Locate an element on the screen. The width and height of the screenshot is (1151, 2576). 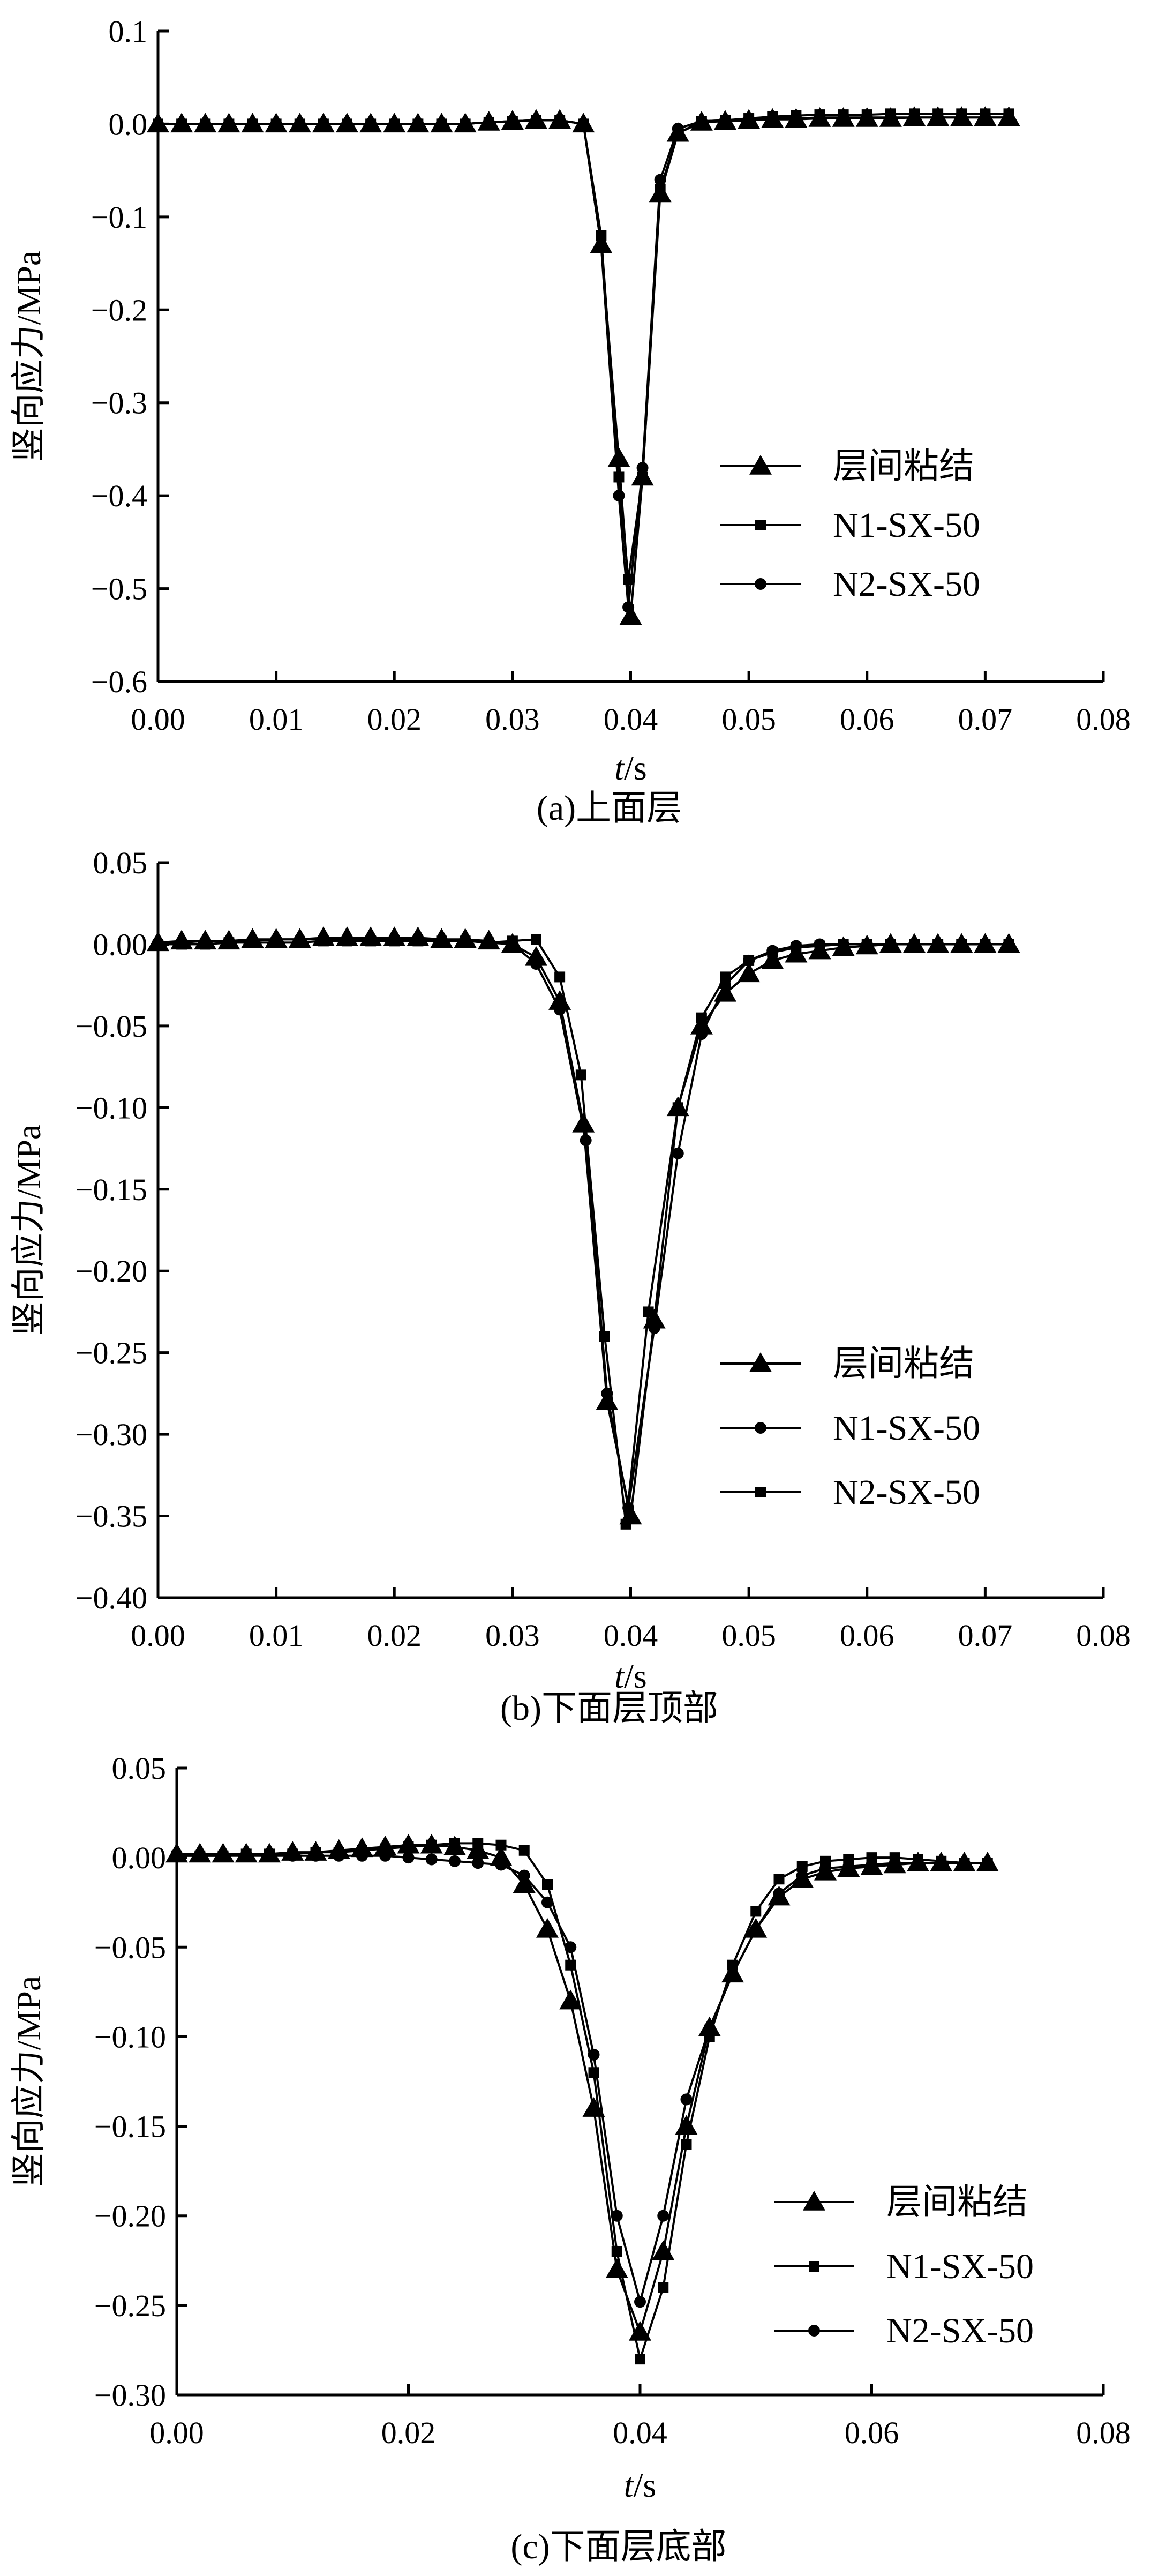
y-tick-label: −0.2 is located at coordinates (119, 310).